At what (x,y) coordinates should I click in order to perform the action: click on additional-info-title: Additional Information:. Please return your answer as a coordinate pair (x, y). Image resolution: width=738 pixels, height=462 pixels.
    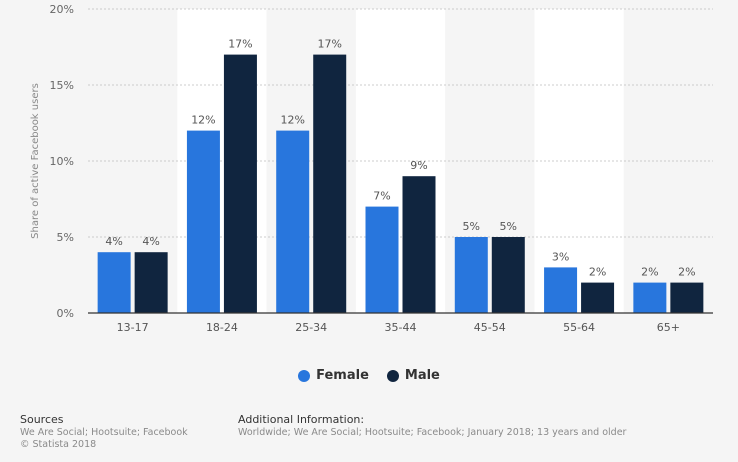
    Looking at the image, I should click on (301, 419).